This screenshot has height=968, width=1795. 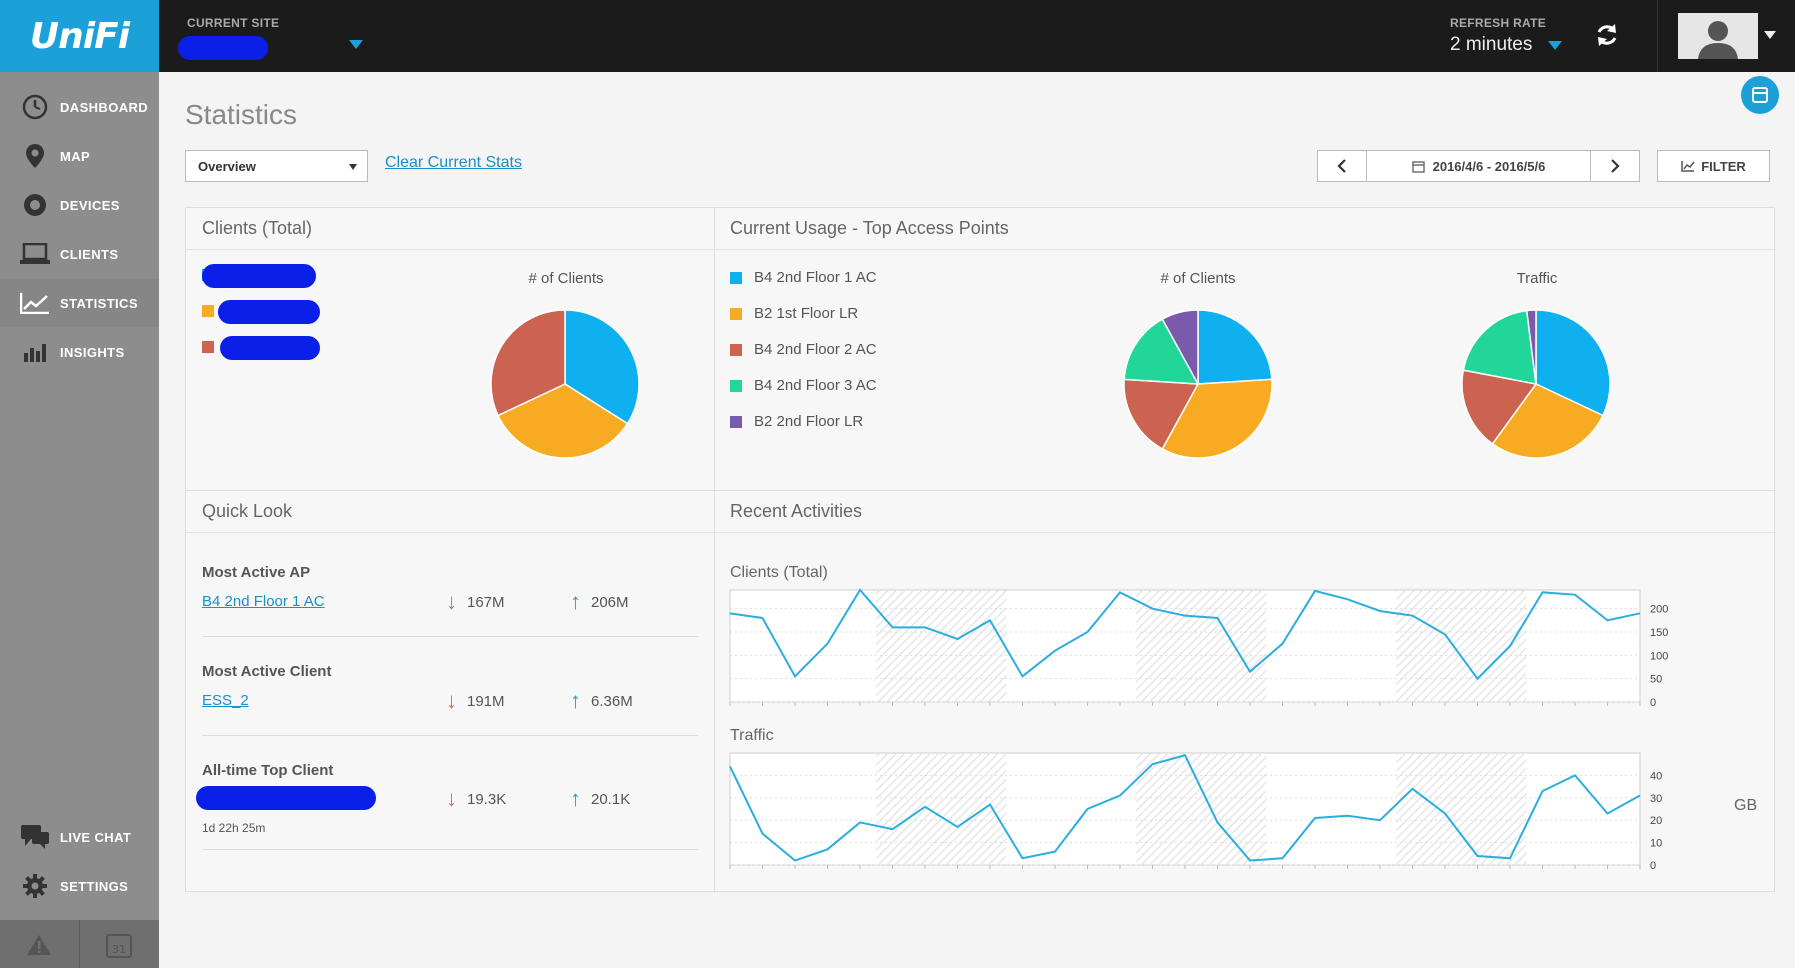 I want to click on unifi-logo: UniFi, so click(x=79, y=36).